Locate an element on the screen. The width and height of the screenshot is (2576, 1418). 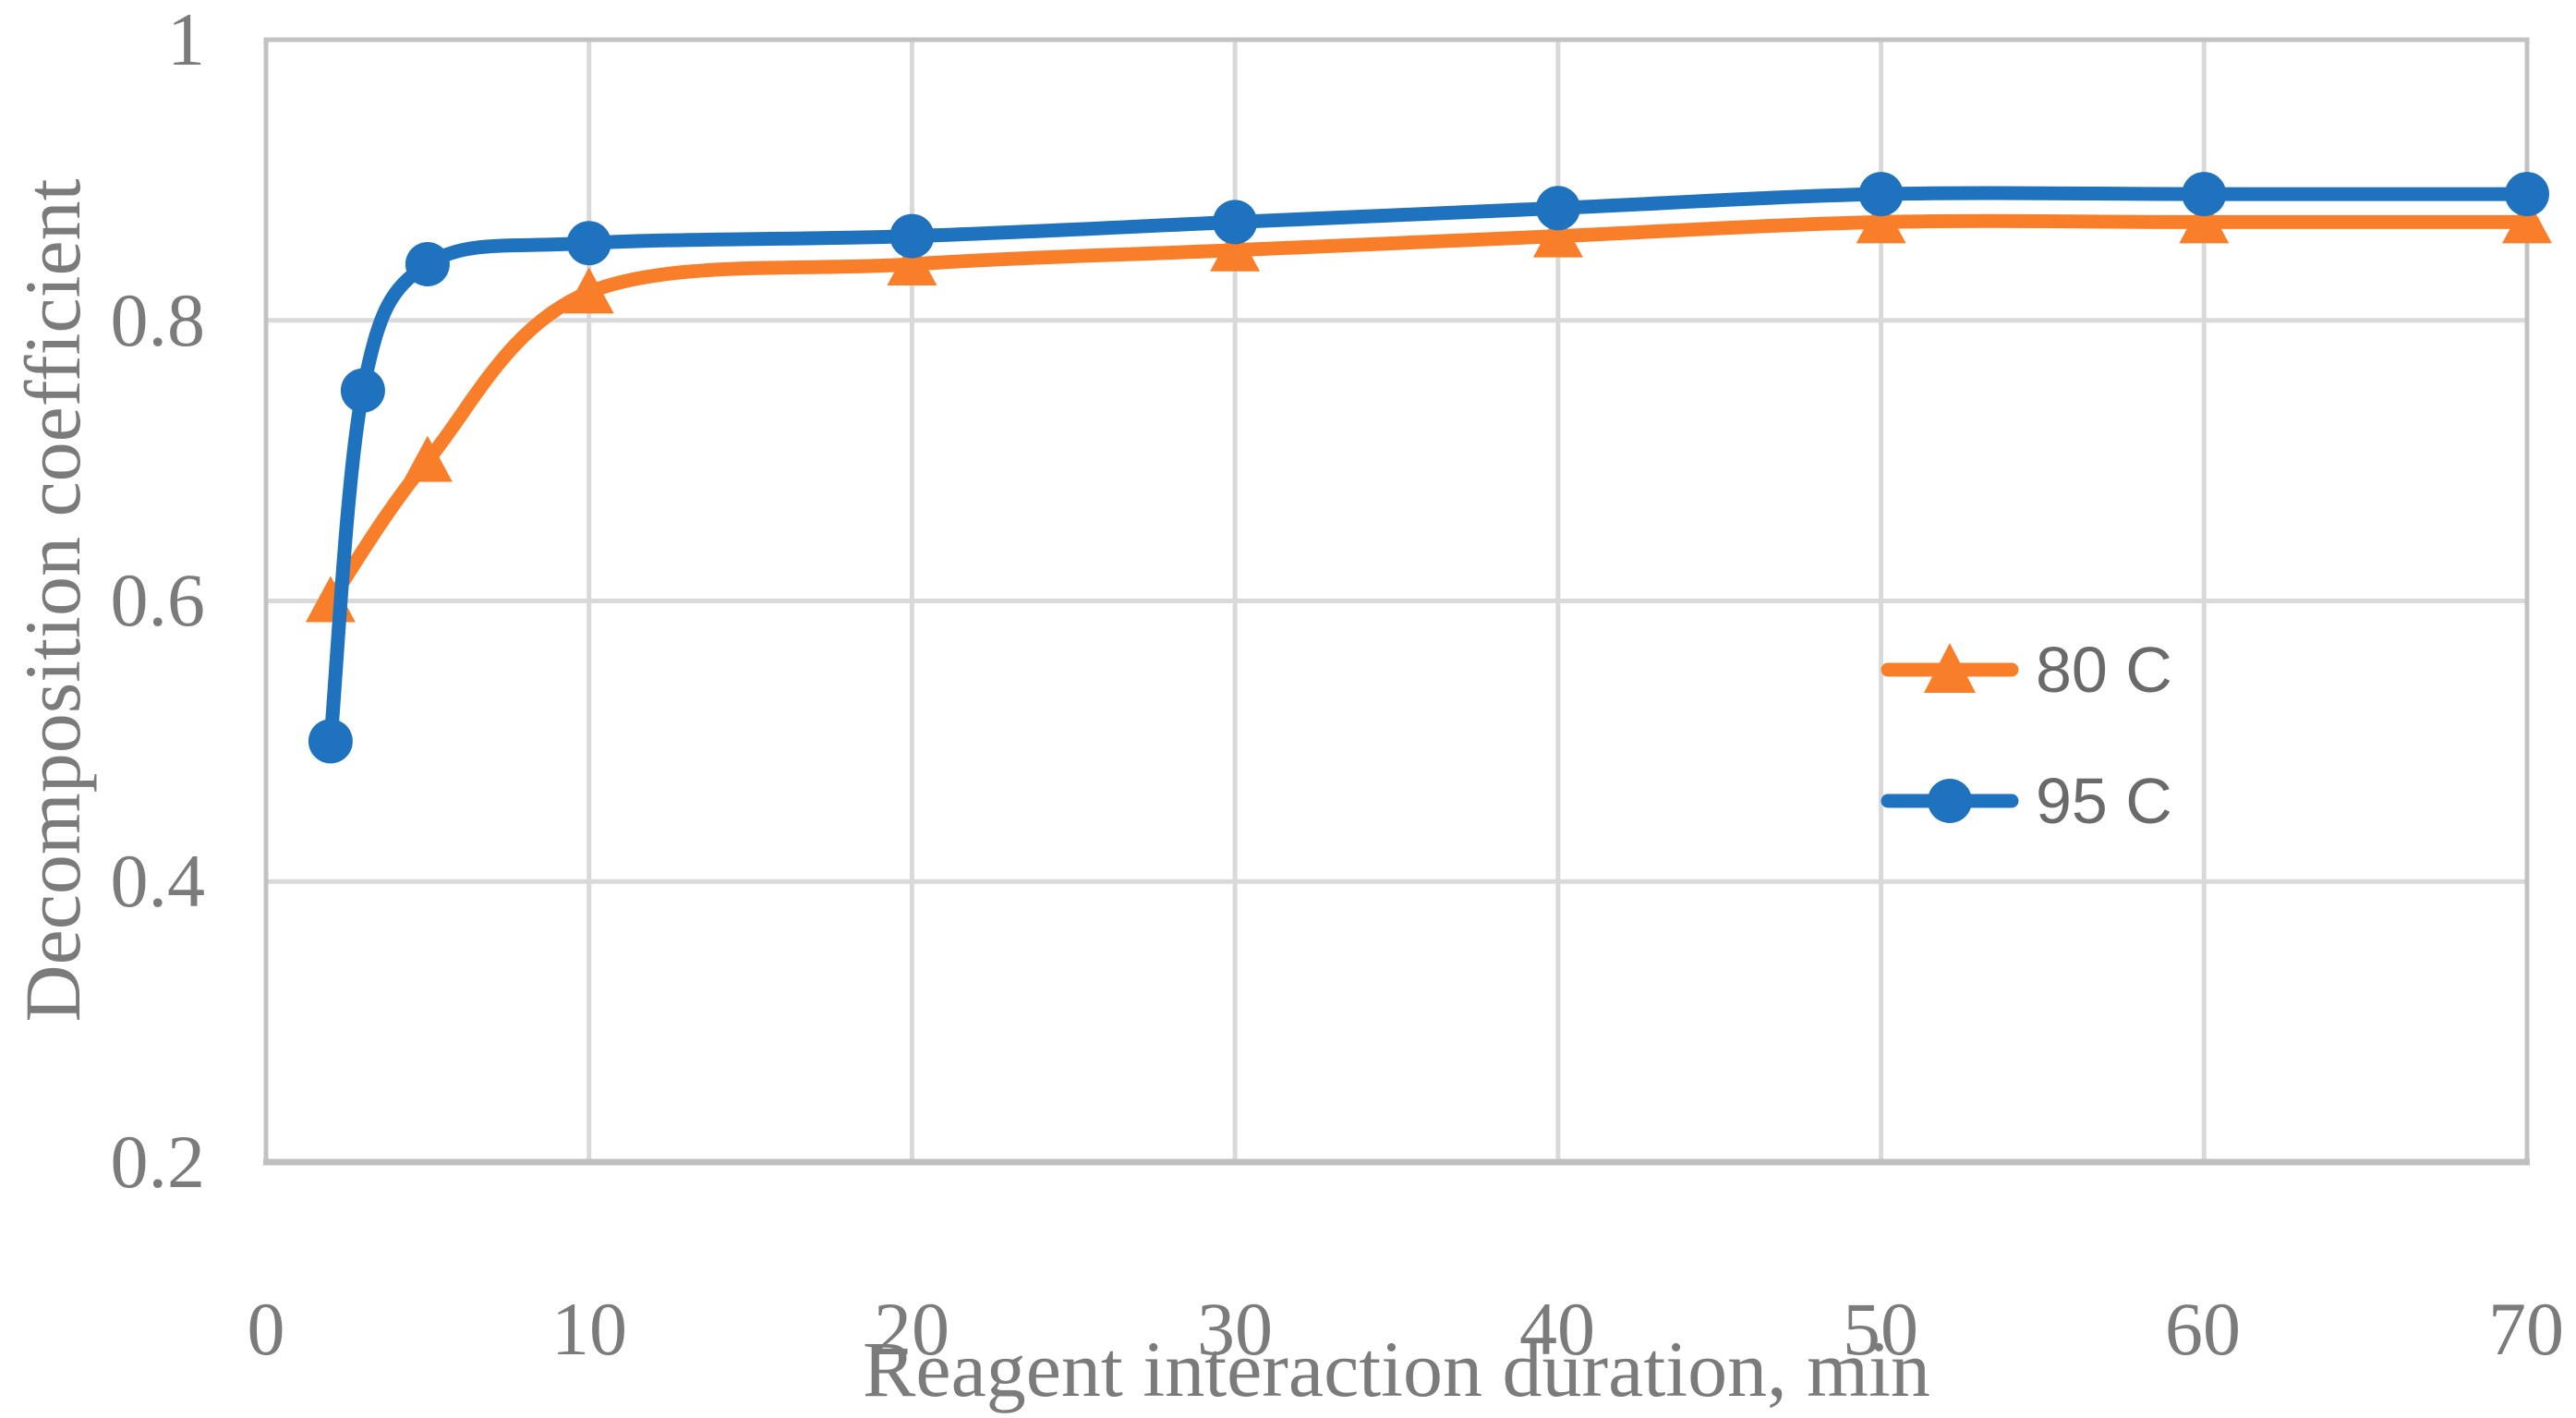
y-tick-label-0-2: 0.2 is located at coordinates (158, 1162).